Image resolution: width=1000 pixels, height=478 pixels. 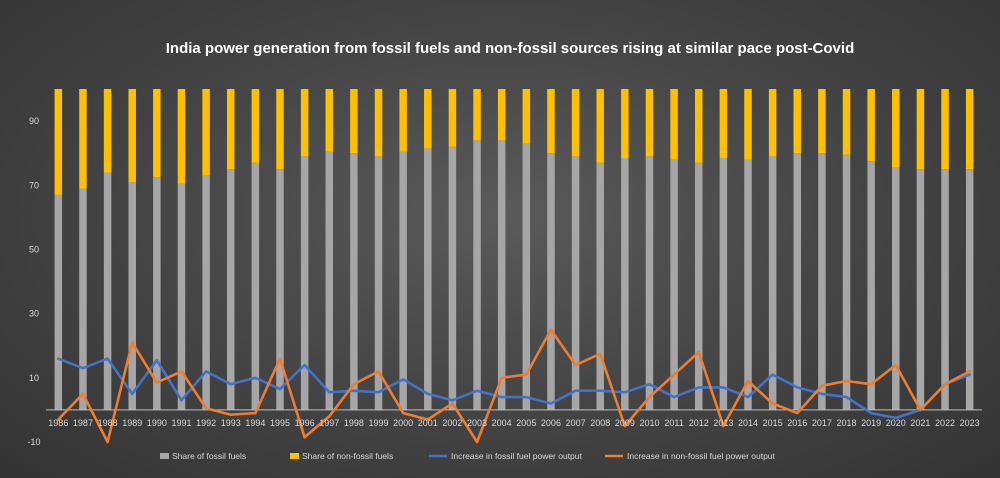 I want to click on bar-share-of-non-fossil-fuels-2004, so click(x=501, y=115).